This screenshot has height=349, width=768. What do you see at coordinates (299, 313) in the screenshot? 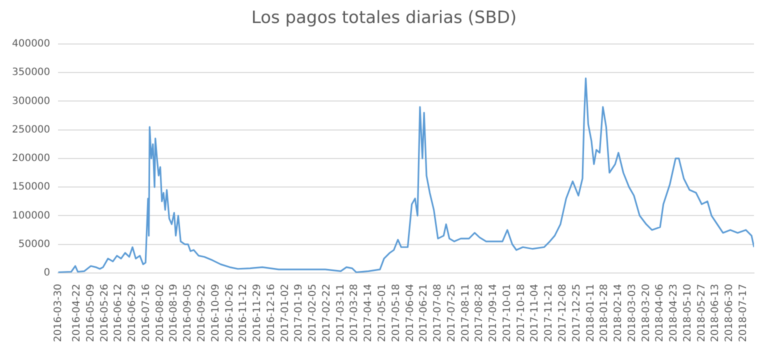
I see `x-tick-label: 2017-01-19` at bounding box center [299, 313].